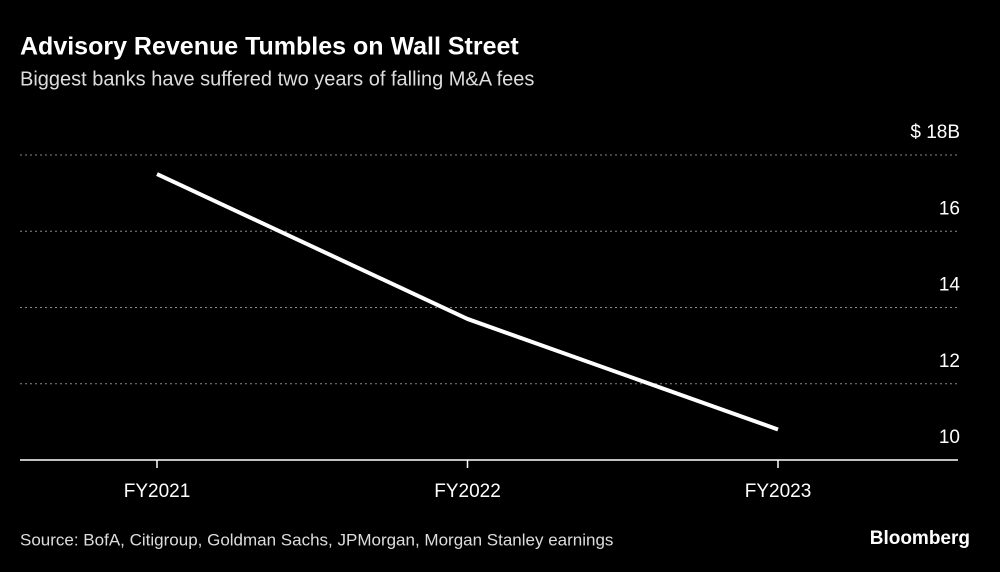  Describe the element at coordinates (950, 285) in the screenshot. I see `y-tick-label: 14` at that location.